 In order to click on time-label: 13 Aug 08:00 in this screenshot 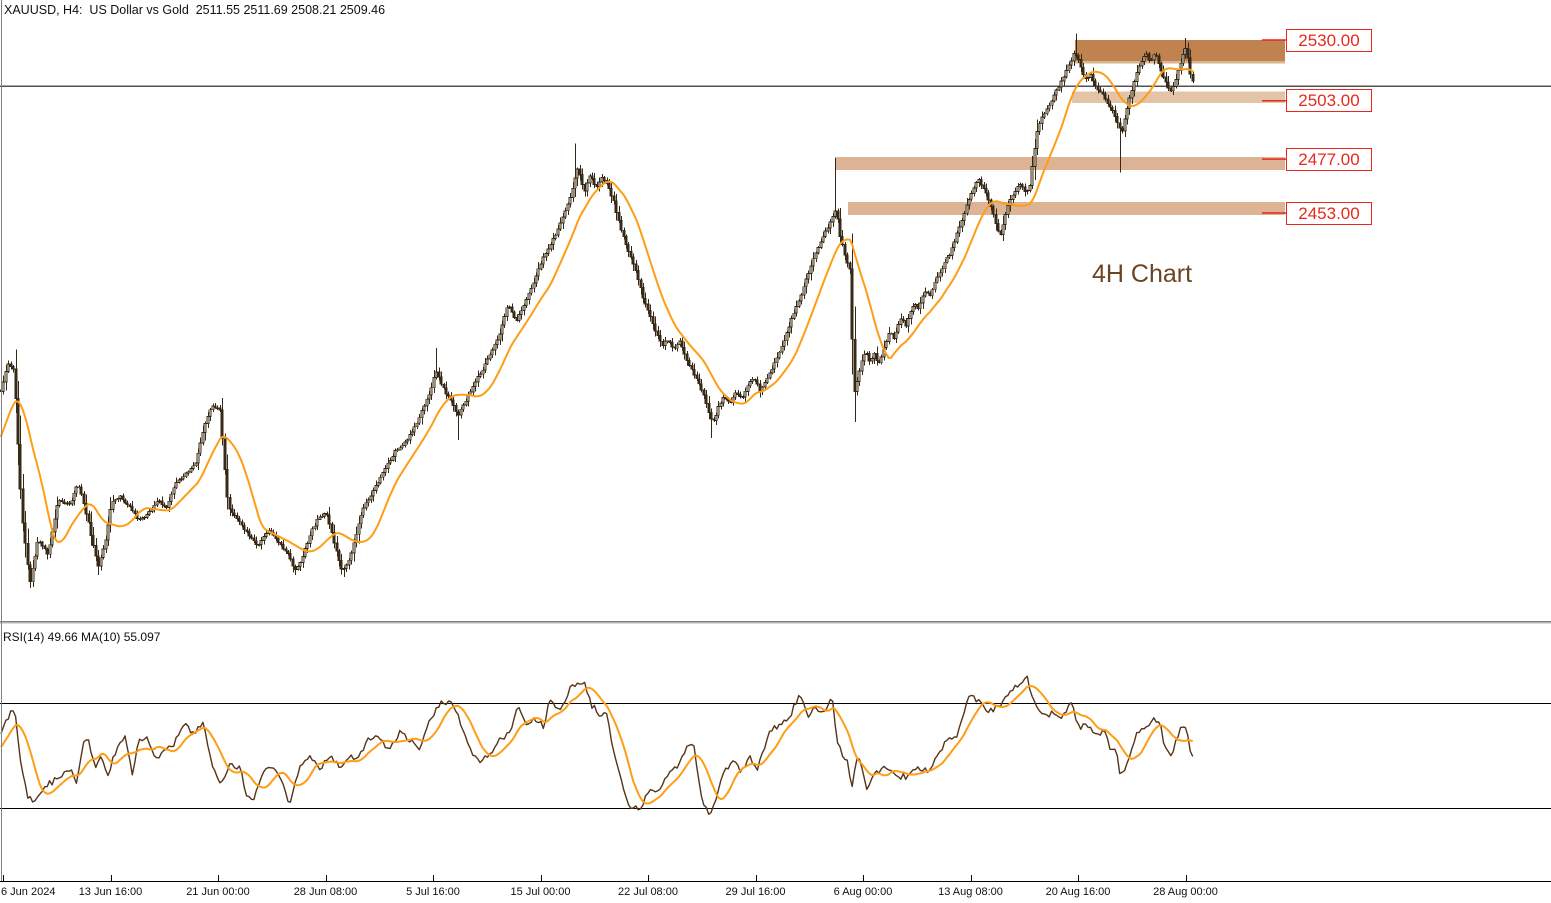, I will do `click(970, 892)`.